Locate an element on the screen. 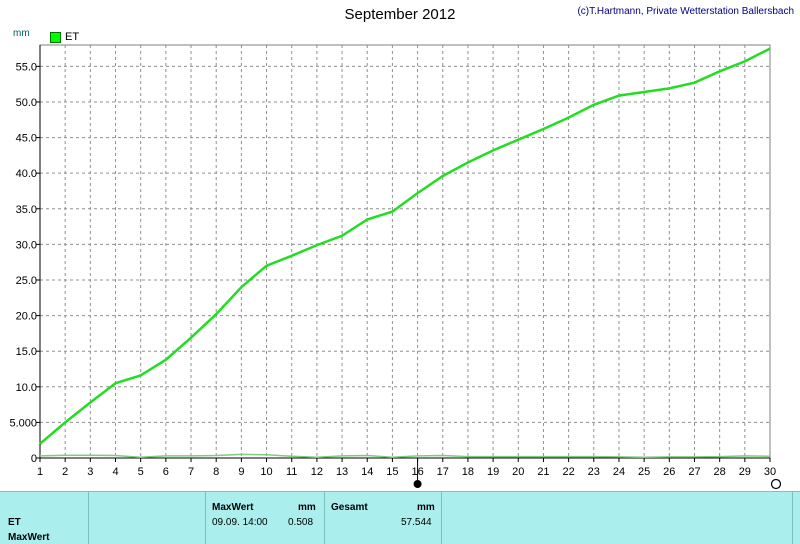 This screenshot has width=800, height=544. x-tick-label: 15 is located at coordinates (392, 472).